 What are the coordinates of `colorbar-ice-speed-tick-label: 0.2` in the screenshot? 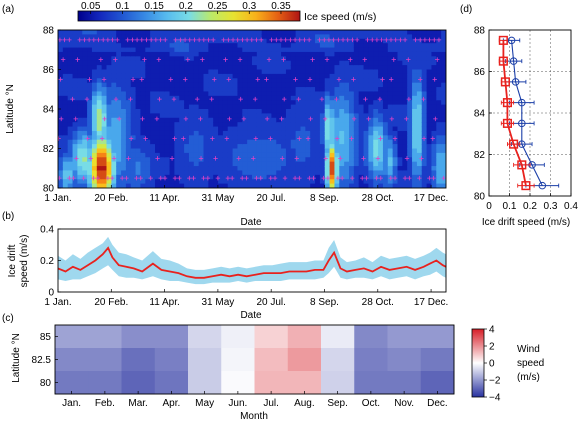 It's located at (186, 6).